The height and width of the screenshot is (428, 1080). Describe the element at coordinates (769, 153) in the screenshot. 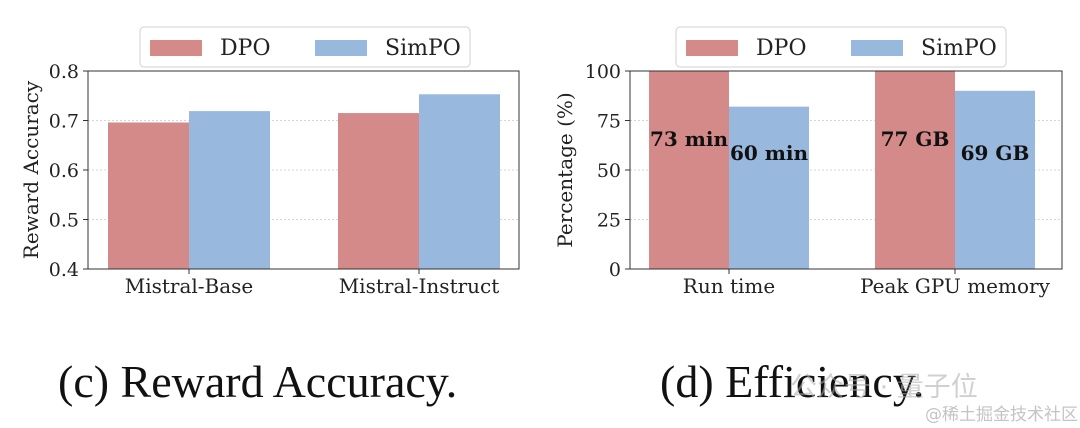

I see `bar-label-simpo-0: 60 min` at that location.